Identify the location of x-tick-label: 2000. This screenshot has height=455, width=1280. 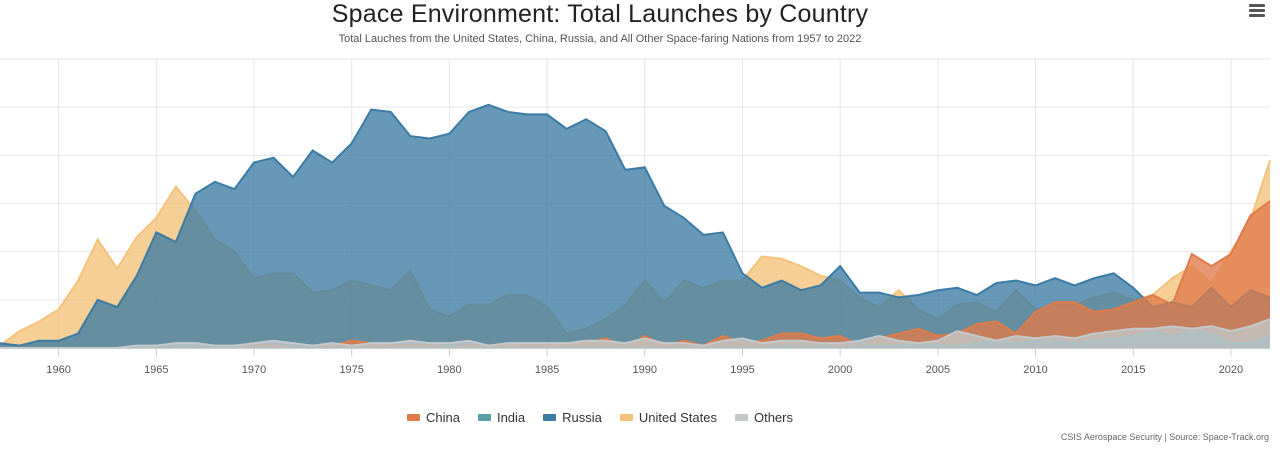
(840, 370).